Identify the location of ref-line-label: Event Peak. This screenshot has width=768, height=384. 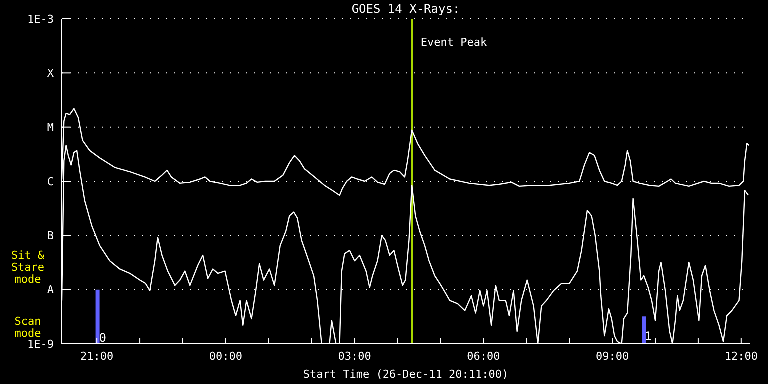
(454, 42).